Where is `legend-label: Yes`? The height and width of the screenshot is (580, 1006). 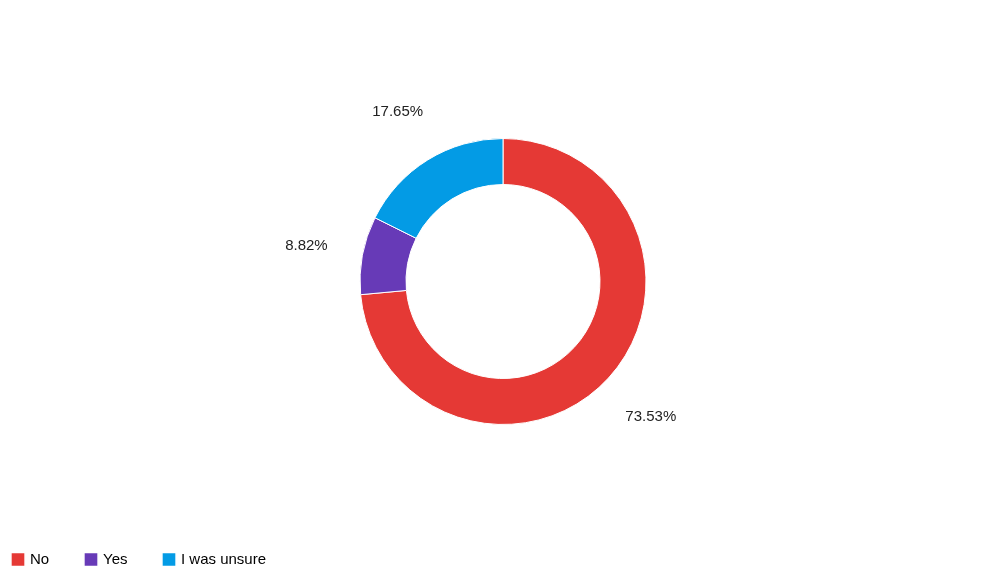 legend-label: Yes is located at coordinates (115, 559).